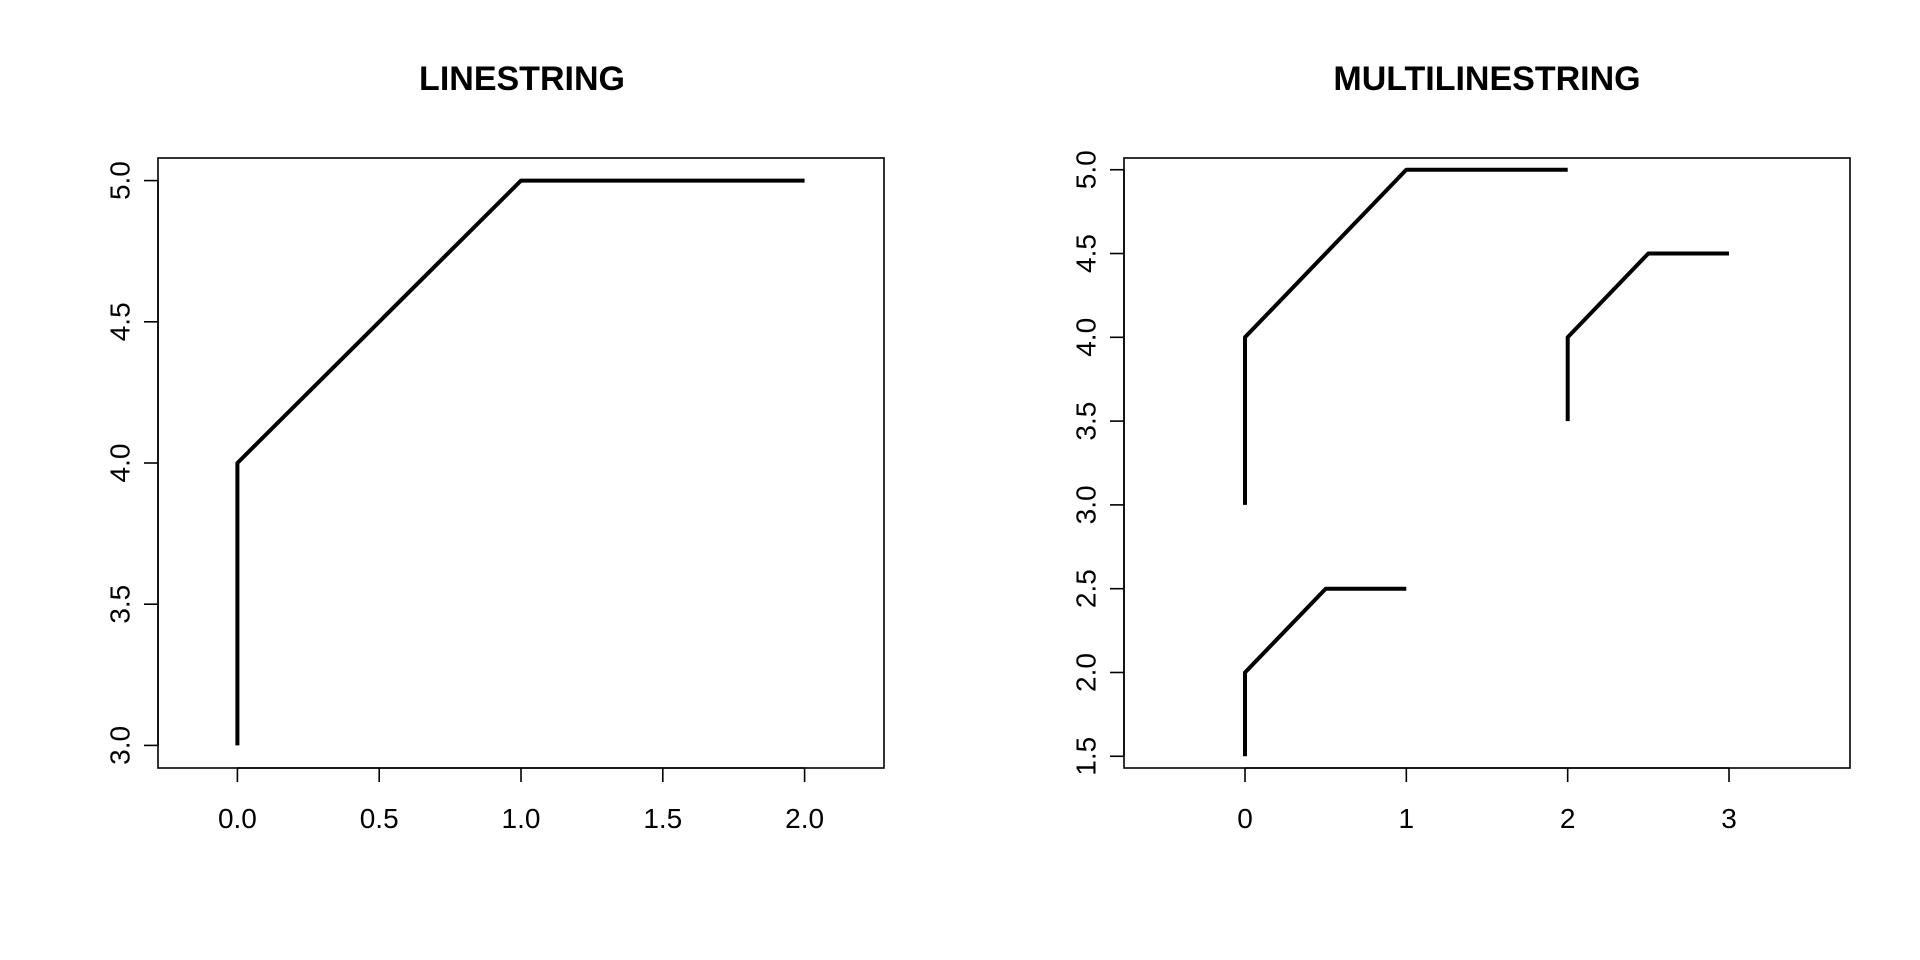 This screenshot has width=1920, height=960. Describe the element at coordinates (662, 818) in the screenshot. I see `x-tick-label: 1.5` at that location.